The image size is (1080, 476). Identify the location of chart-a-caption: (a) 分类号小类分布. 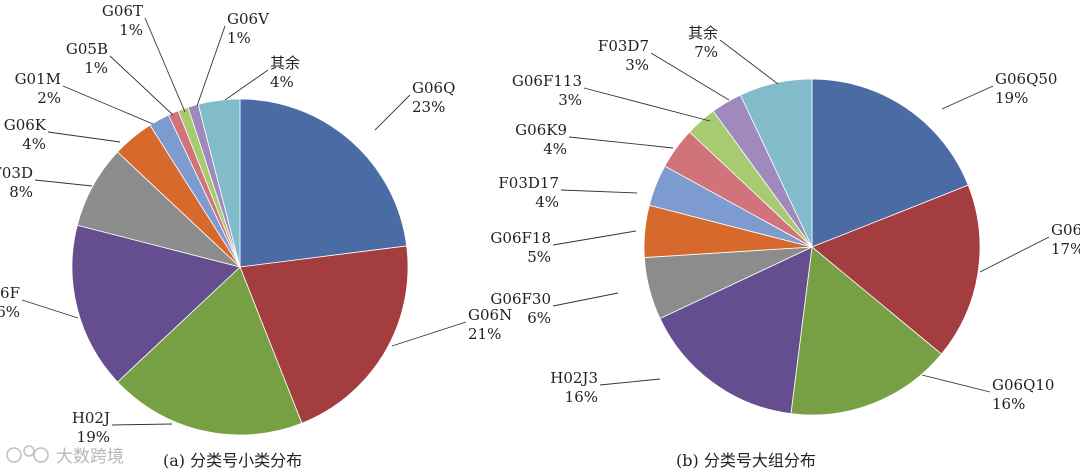
(232, 460).